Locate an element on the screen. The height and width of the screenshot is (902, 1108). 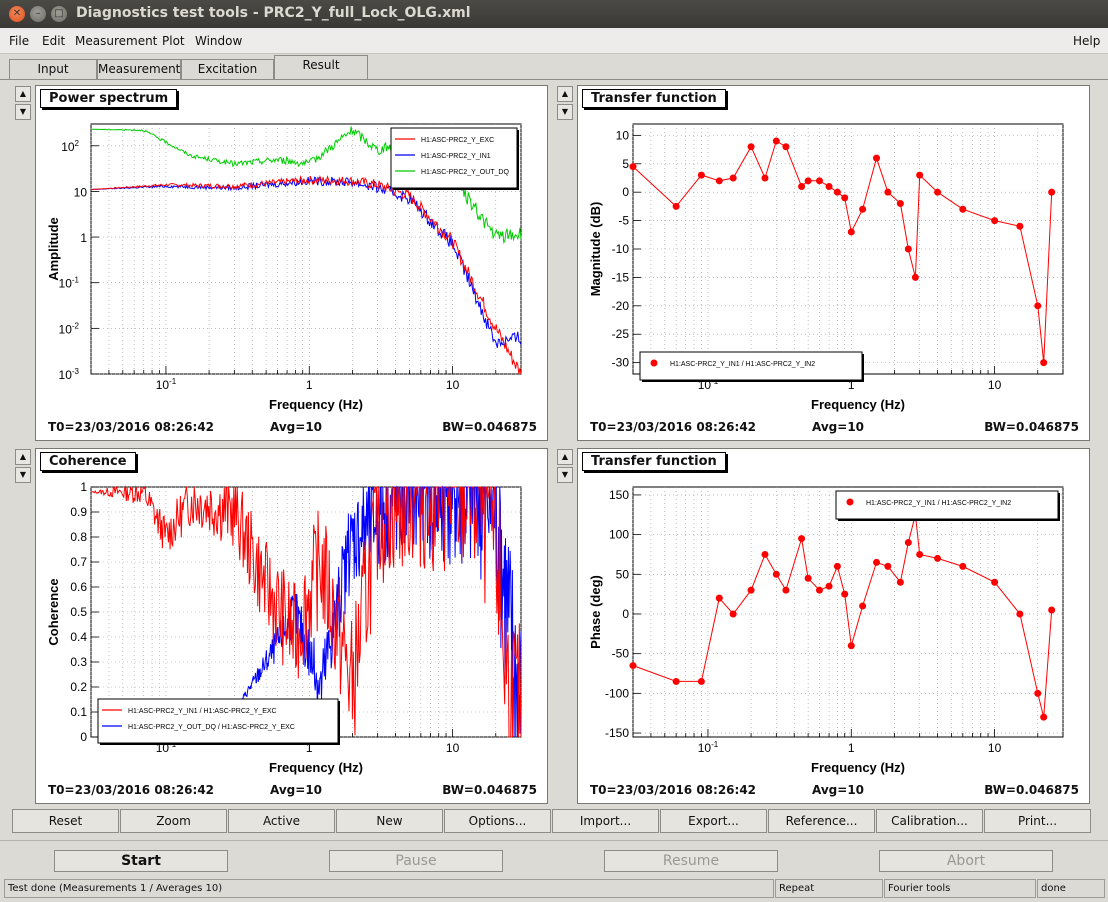
y-tick-label: -5 is located at coordinates (623, 221).